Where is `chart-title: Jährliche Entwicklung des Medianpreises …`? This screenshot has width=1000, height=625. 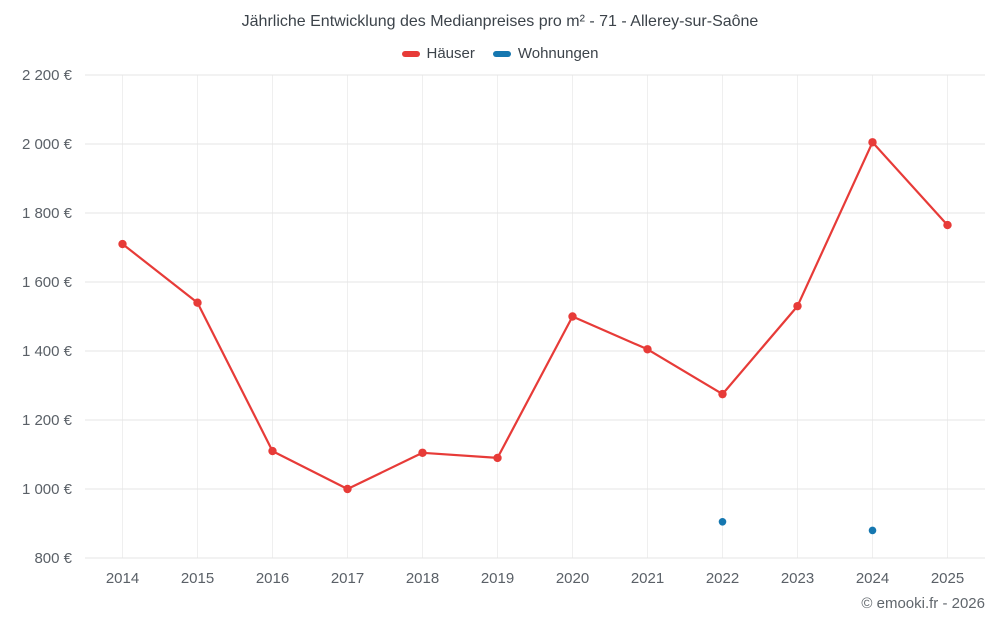 chart-title: Jährliche Entwicklung des Medianpreises … is located at coordinates (500, 21).